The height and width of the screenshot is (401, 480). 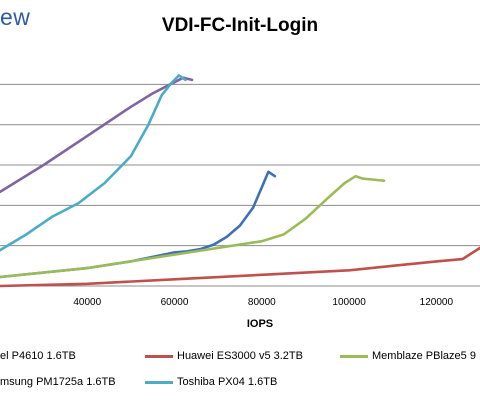 I want to click on x-tick-label-3: 80000, so click(x=262, y=302).